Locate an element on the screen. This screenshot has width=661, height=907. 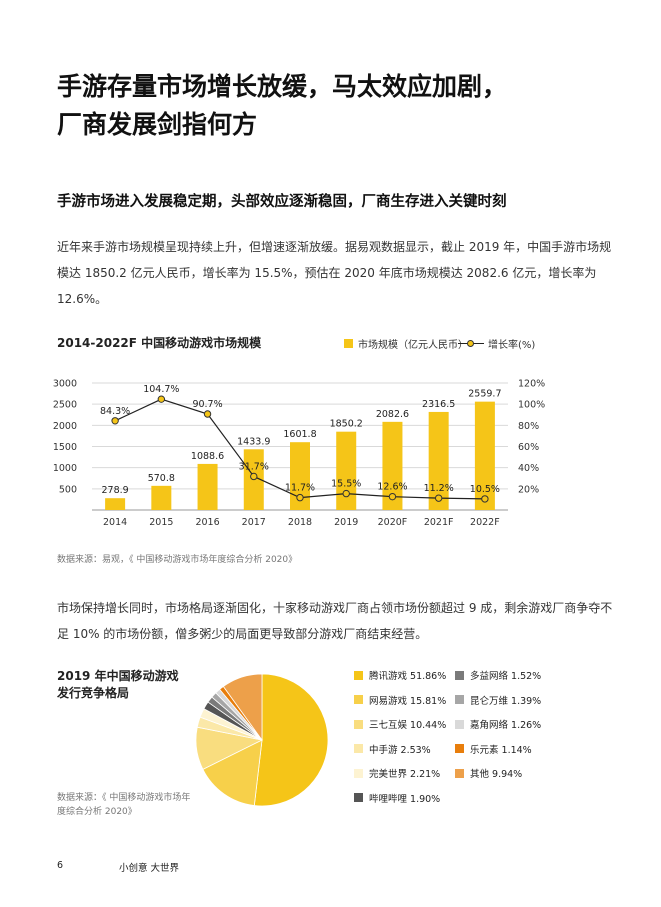
pie-legend-item: 多益网络 1.52% is located at coordinates (498, 675).